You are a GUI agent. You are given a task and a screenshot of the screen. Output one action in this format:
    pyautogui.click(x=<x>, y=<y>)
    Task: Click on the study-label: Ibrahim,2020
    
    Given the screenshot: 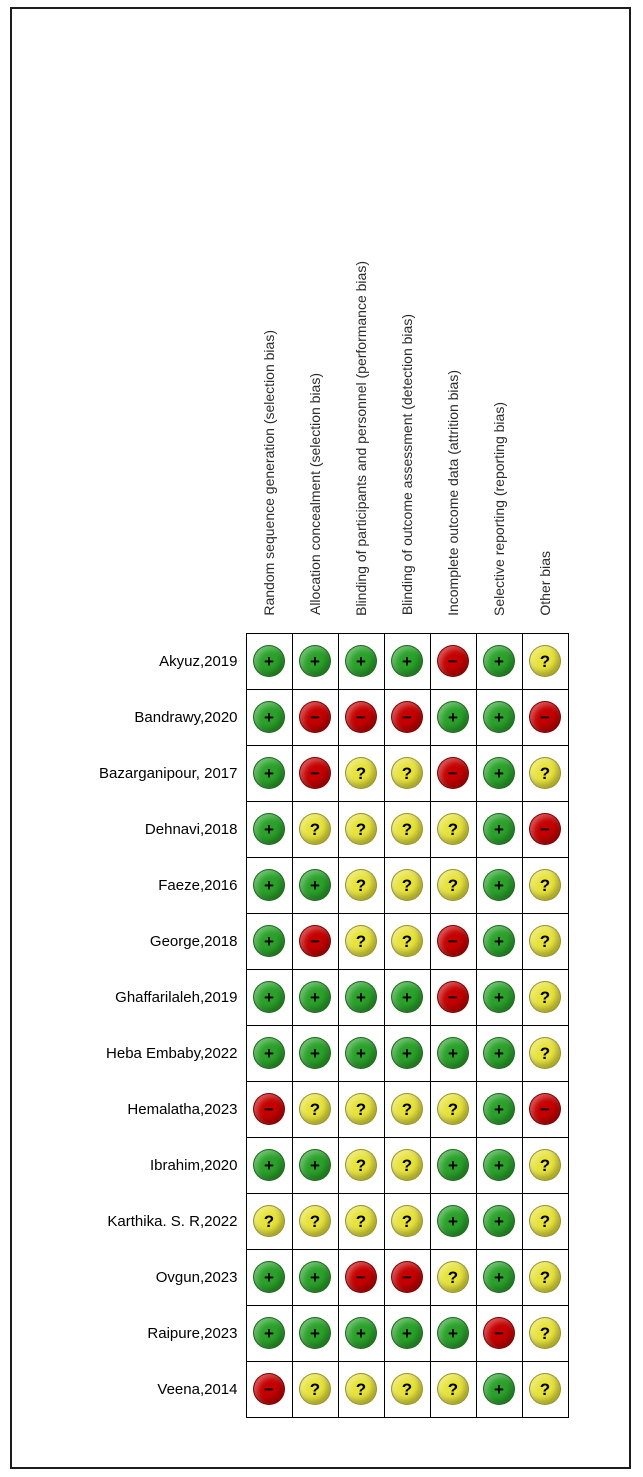 What is the action you would take?
    pyautogui.click(x=193, y=1165)
    